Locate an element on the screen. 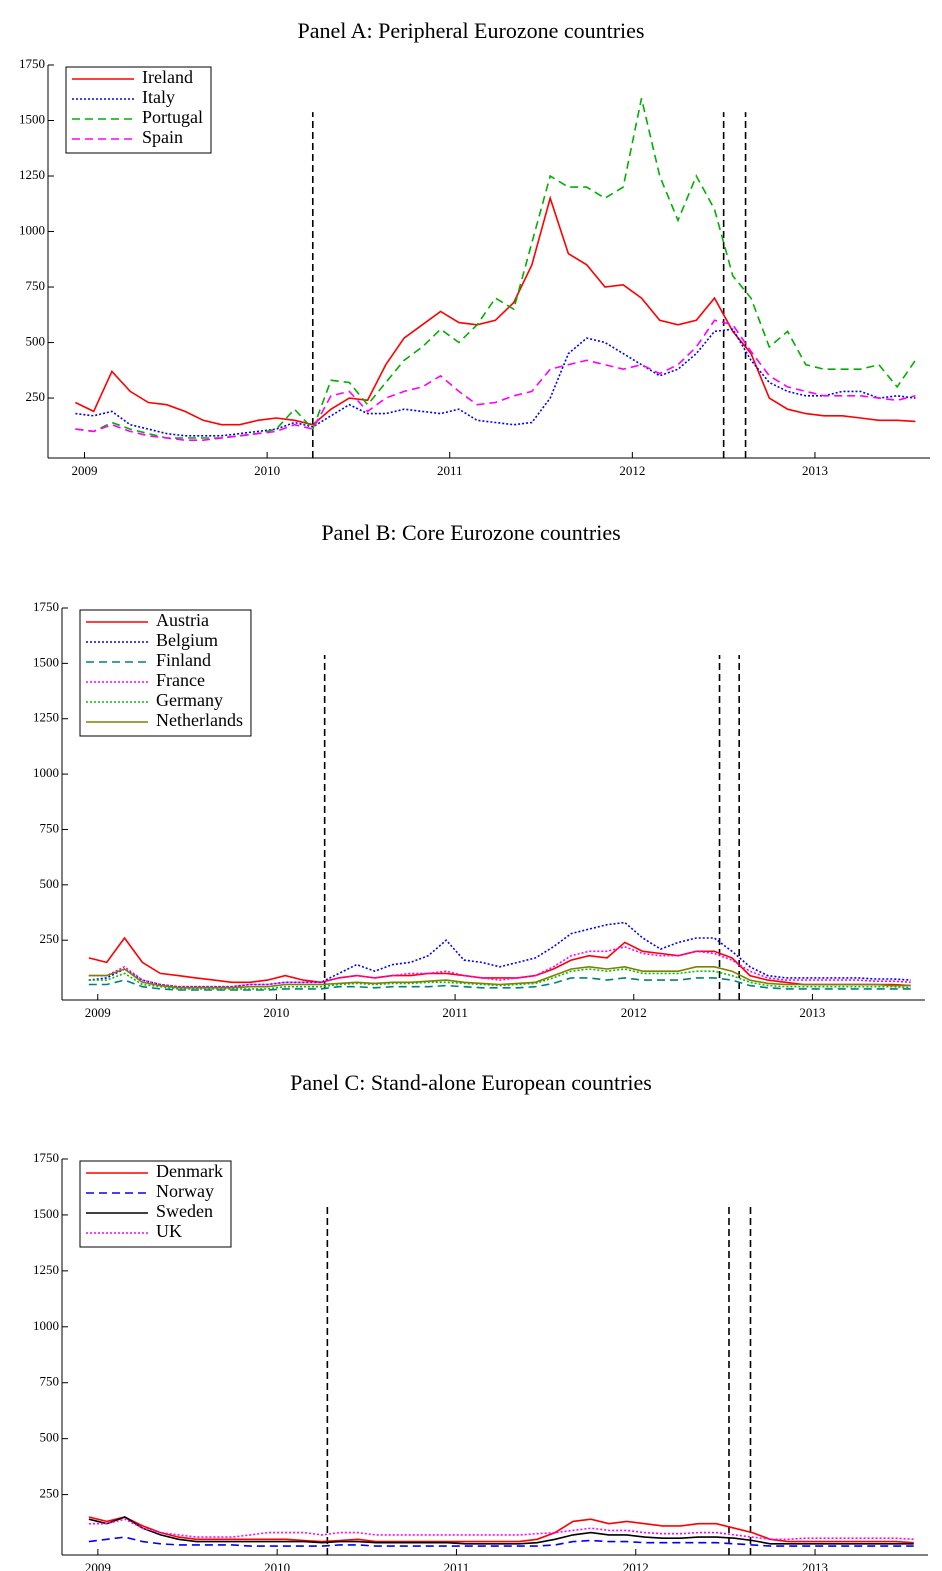  panel-title: Panel A: Peripheral Eurozone countries is located at coordinates (470, 30).